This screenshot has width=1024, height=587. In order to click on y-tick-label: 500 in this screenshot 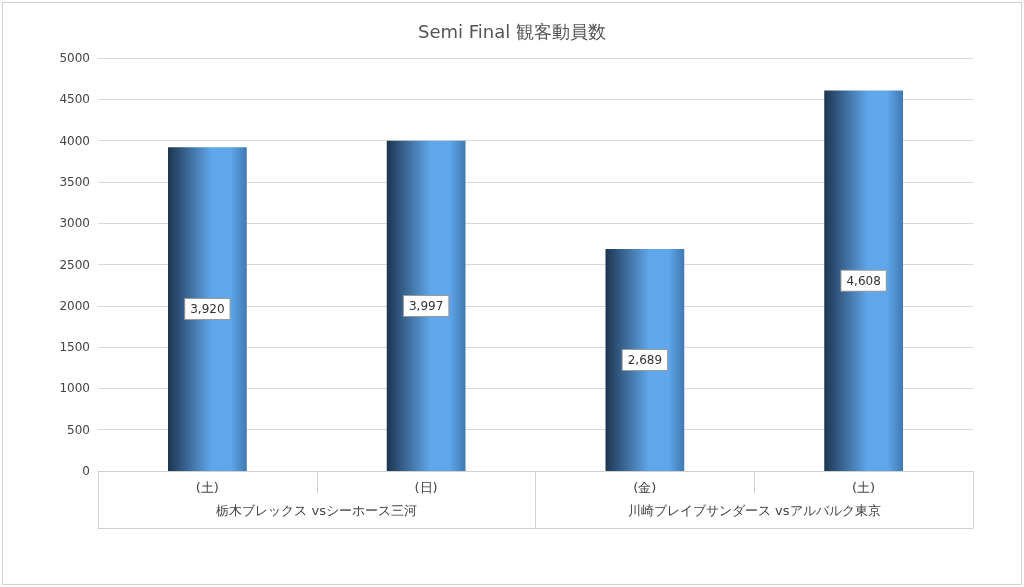, I will do `click(78, 429)`.